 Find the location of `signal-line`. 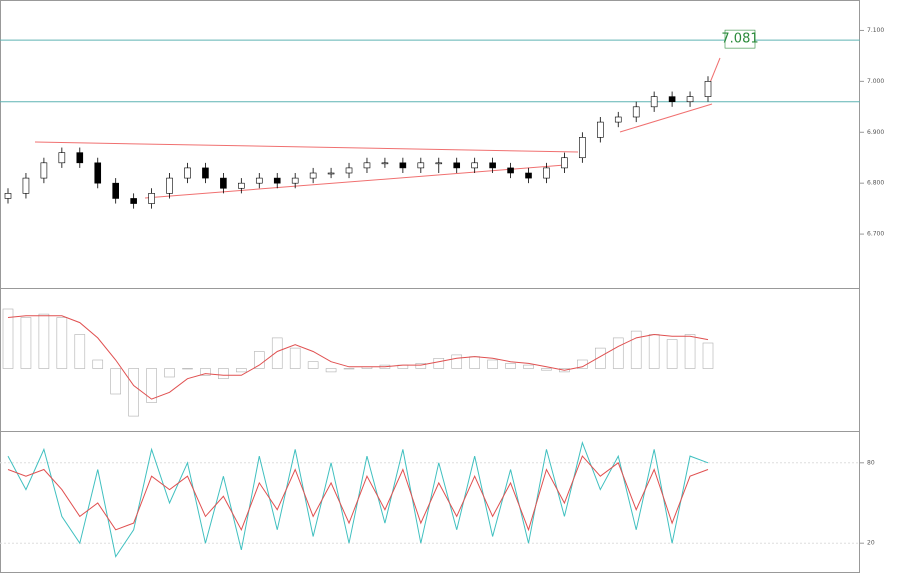

signal-line is located at coordinates (358, 357).